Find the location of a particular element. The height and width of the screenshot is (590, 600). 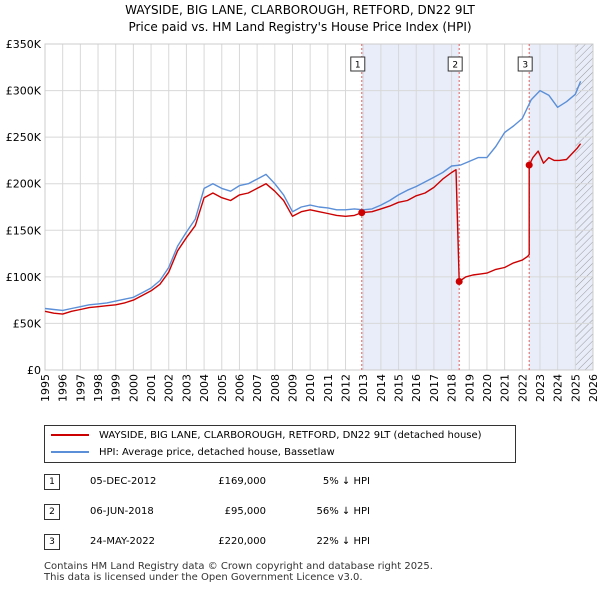

transaction-date: 05-DEC-2012 is located at coordinates (123, 481).